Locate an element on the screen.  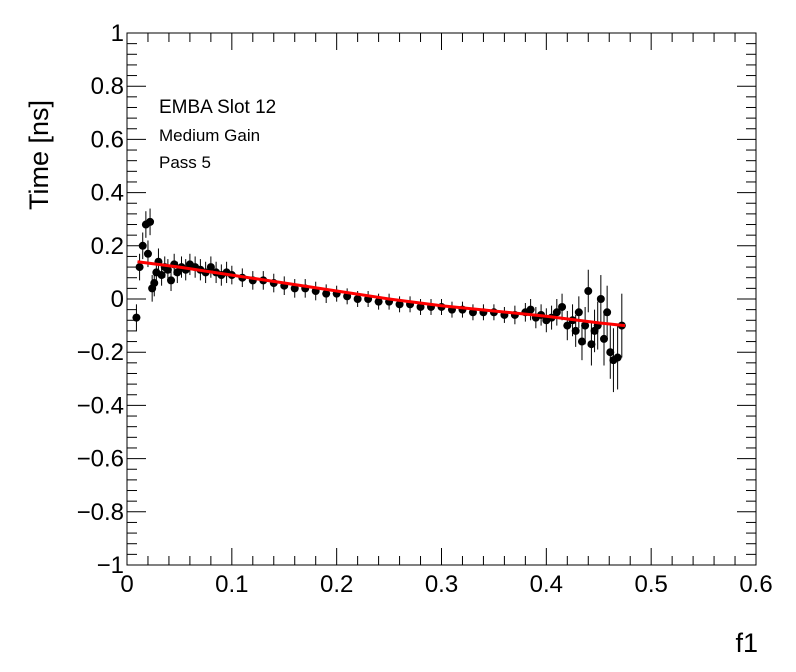
y-tick-label: 0.8 is located at coordinates (107, 86).